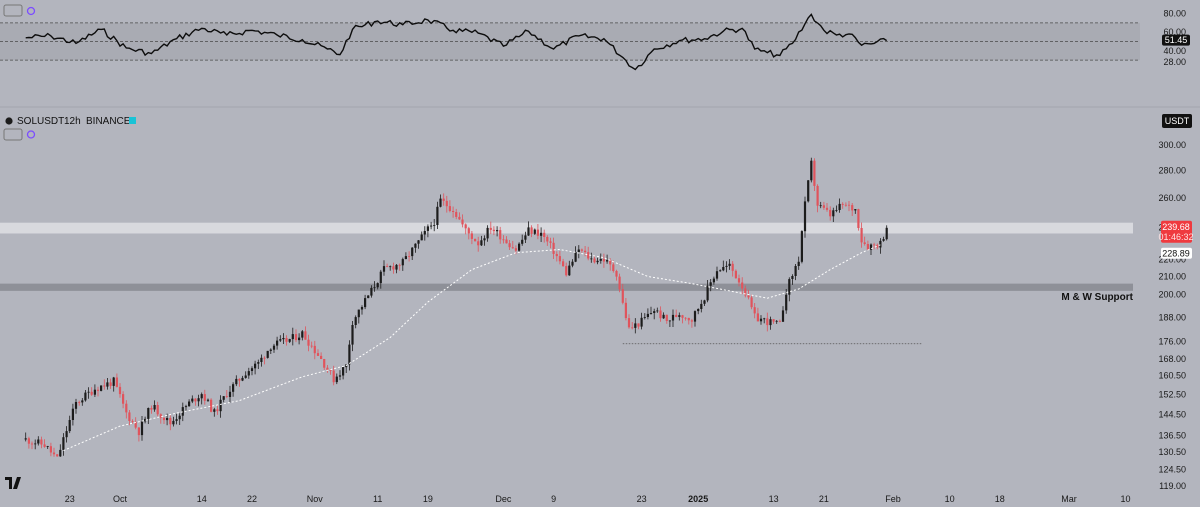  I want to click on date-tick-label: Nov, so click(315, 499).